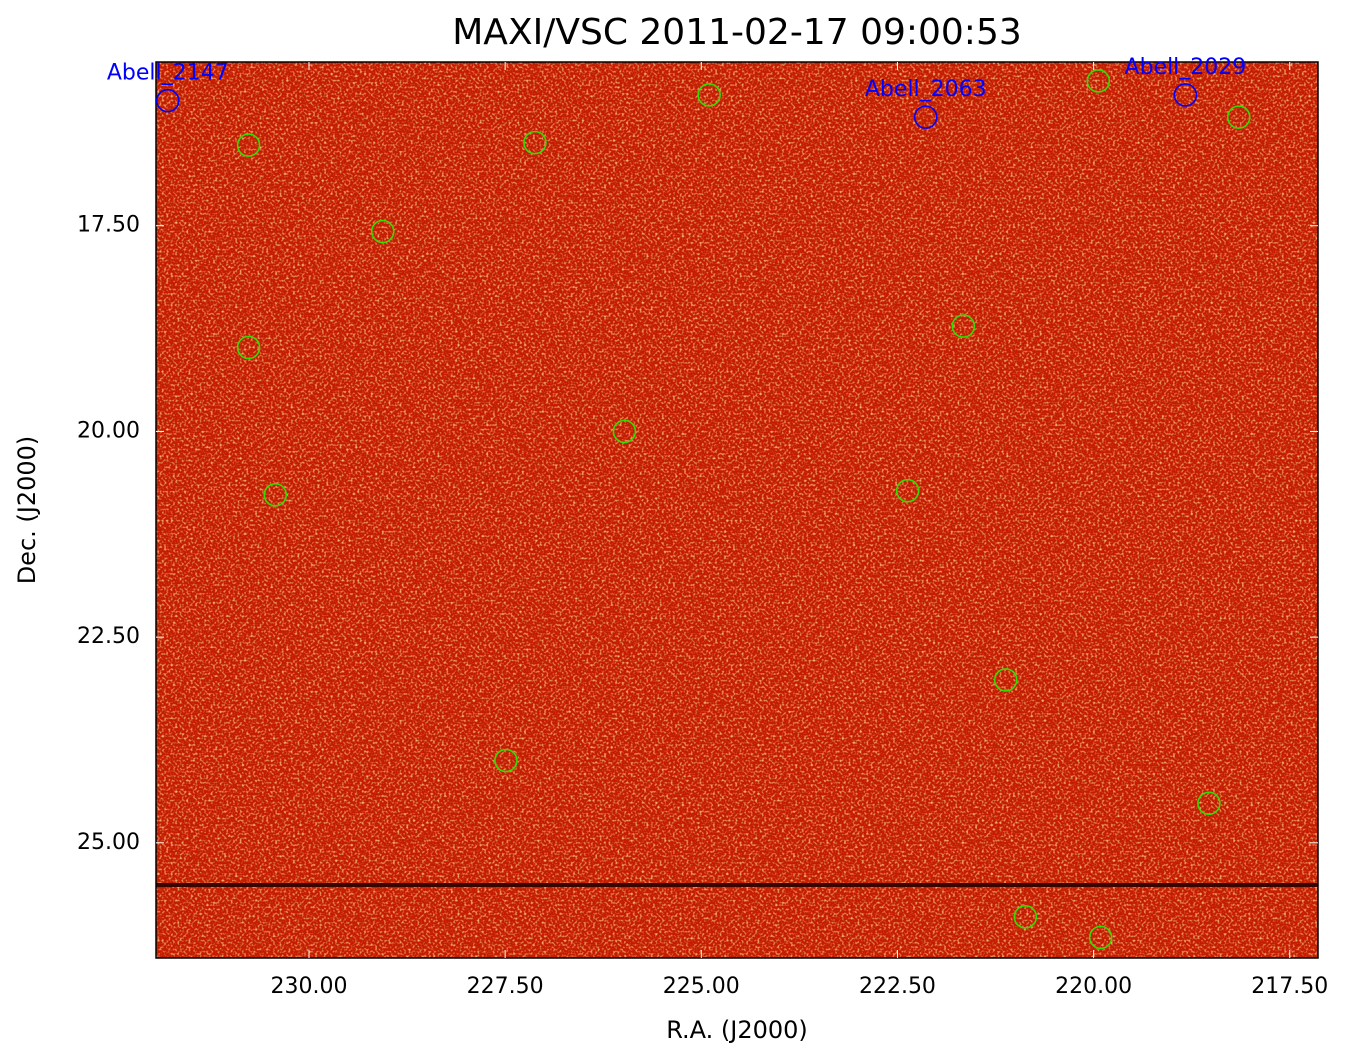 The width and height of the screenshot is (1372, 1061). What do you see at coordinates (701, 986) in the screenshot?
I see `x-tick-label: 225.00` at bounding box center [701, 986].